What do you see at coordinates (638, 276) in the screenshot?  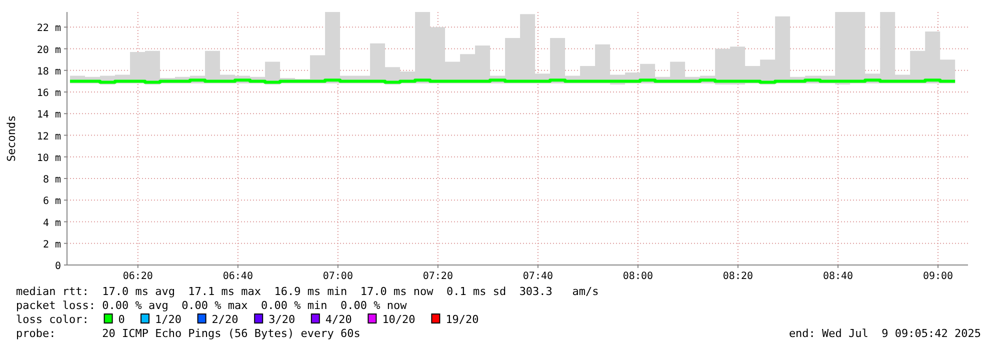 I see `x-tick-label: 08:00` at bounding box center [638, 276].